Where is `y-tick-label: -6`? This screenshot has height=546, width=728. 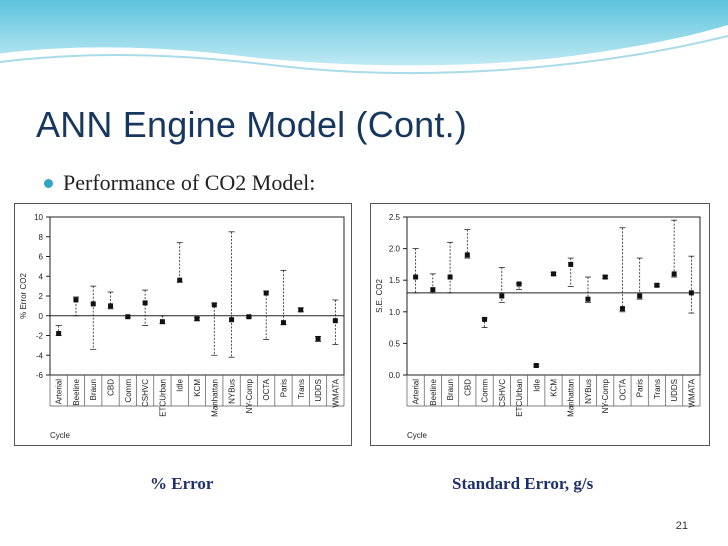
y-tick-label: -6 is located at coordinates (40, 375).